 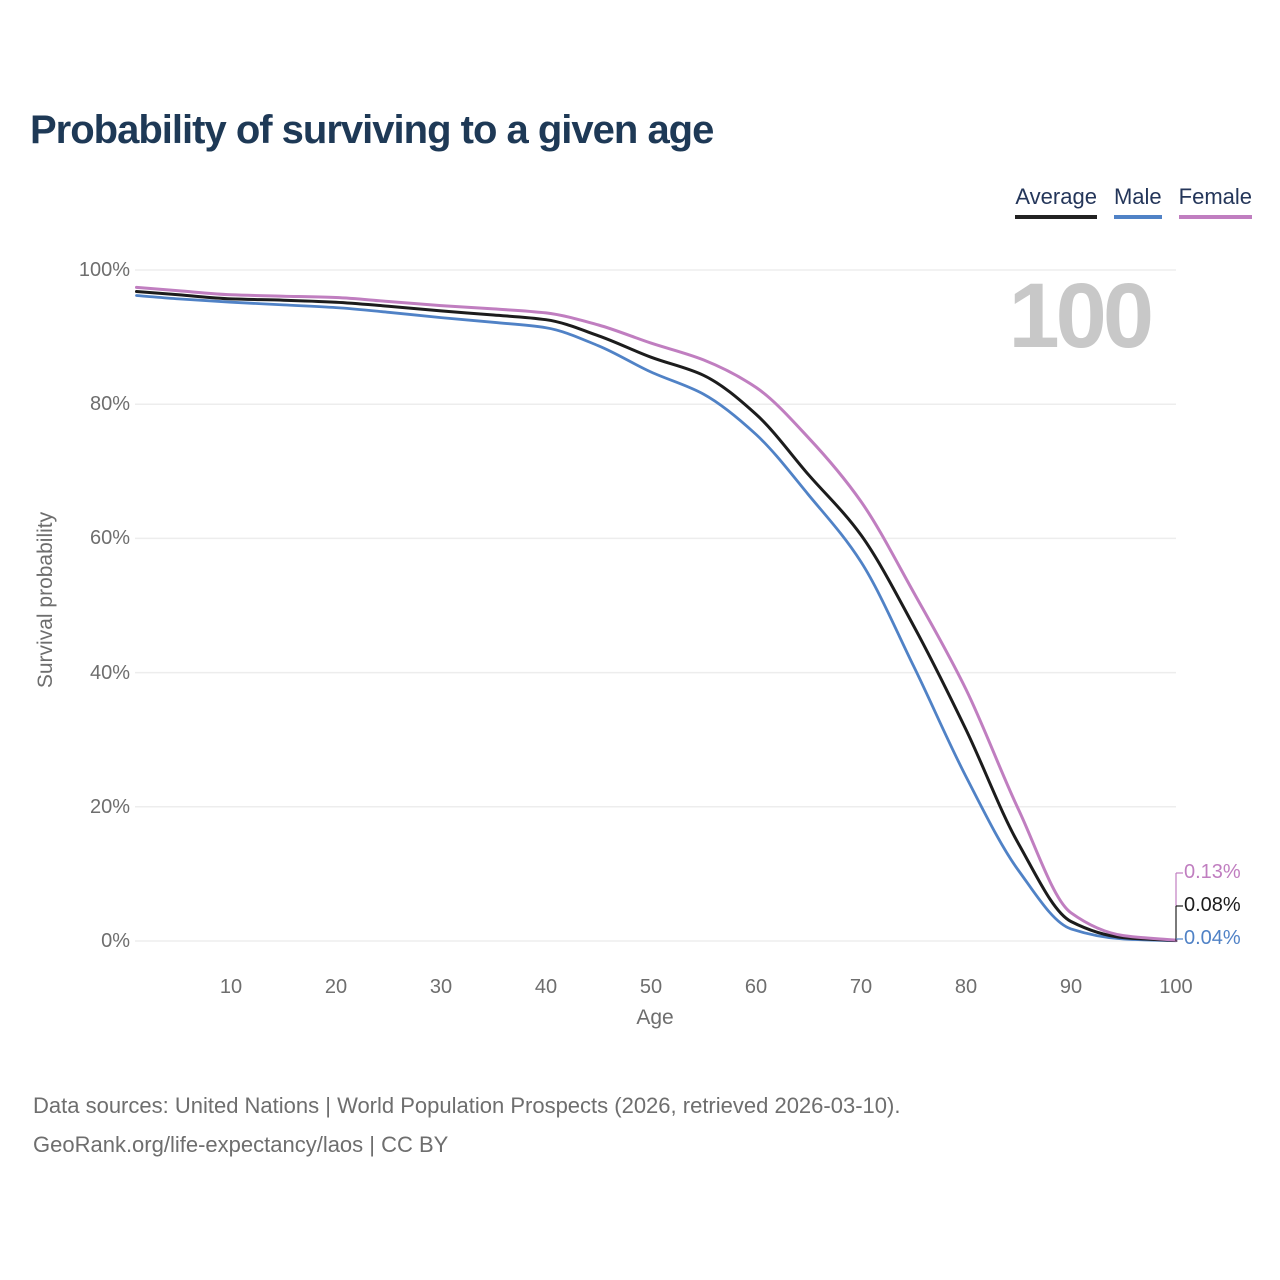 I want to click on legend-item-average: Average, so click(x=1056, y=201).